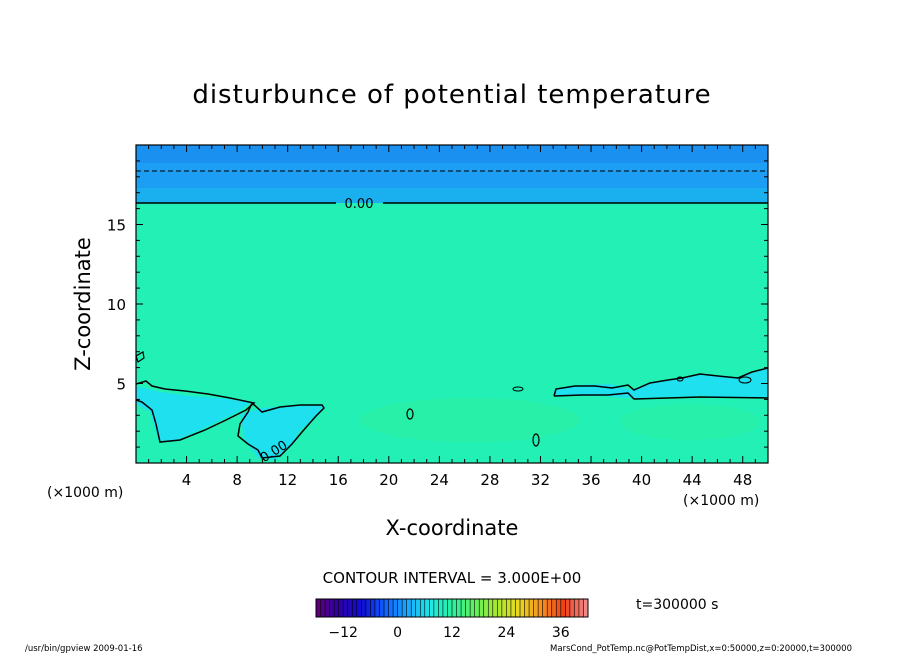 The image size is (904, 654). I want to click on z-unit-label: (×1000 m), so click(85, 493).